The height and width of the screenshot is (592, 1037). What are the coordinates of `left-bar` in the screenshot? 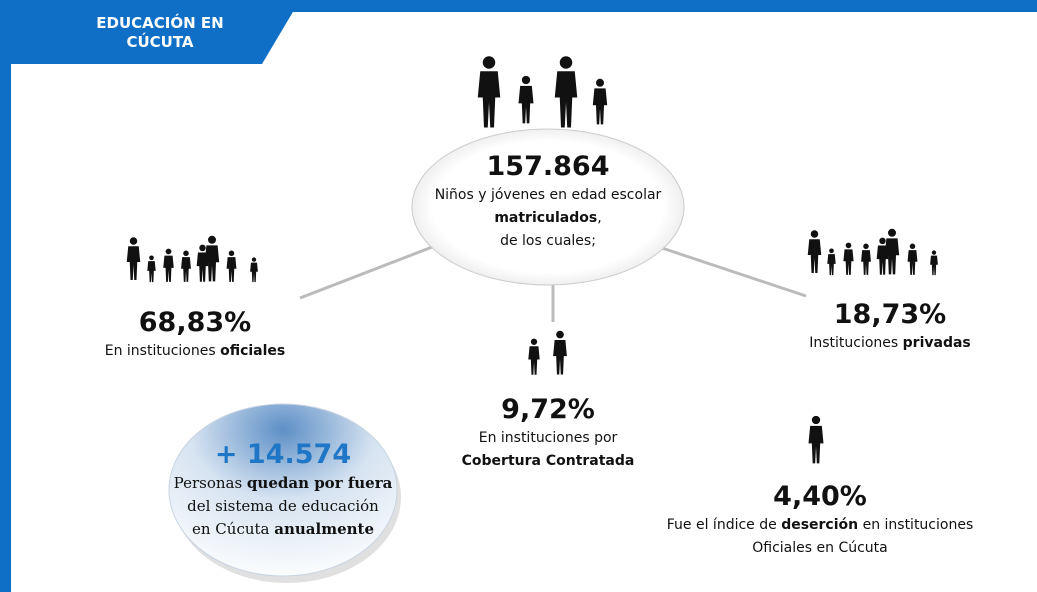 It's located at (5, 296).